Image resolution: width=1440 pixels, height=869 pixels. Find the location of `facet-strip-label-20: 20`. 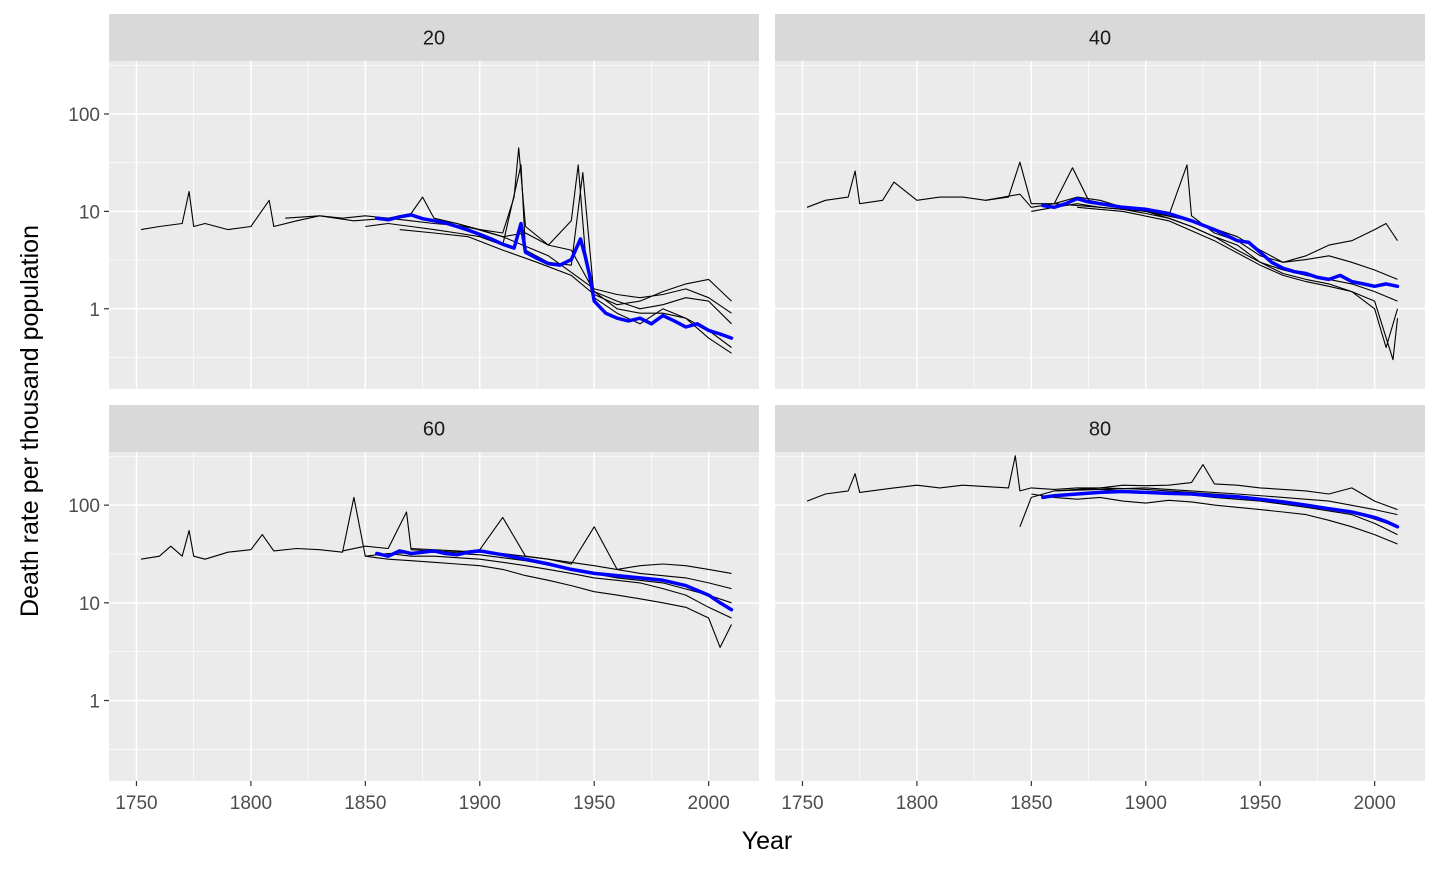

facet-strip-label-20: 20 is located at coordinates (434, 39).